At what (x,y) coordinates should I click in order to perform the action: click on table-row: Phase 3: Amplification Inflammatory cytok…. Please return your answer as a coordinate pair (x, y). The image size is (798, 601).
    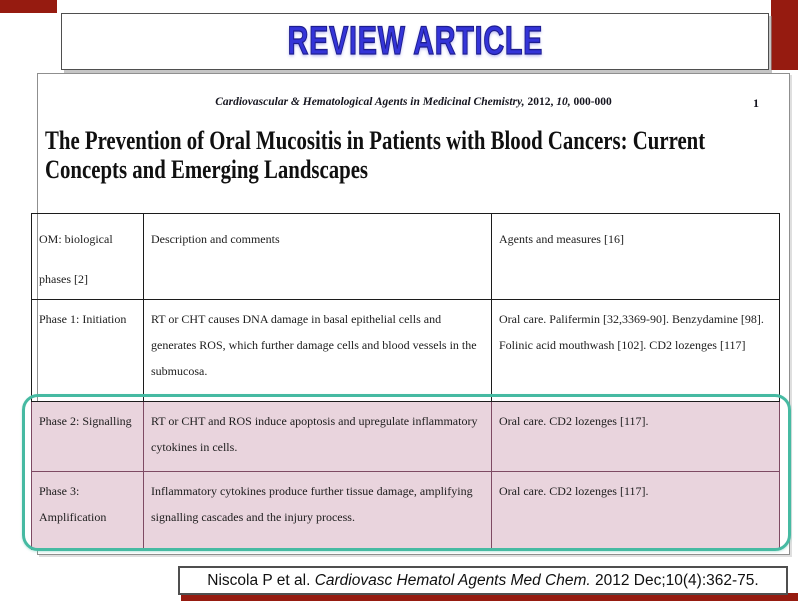
    Looking at the image, I should click on (405, 510).